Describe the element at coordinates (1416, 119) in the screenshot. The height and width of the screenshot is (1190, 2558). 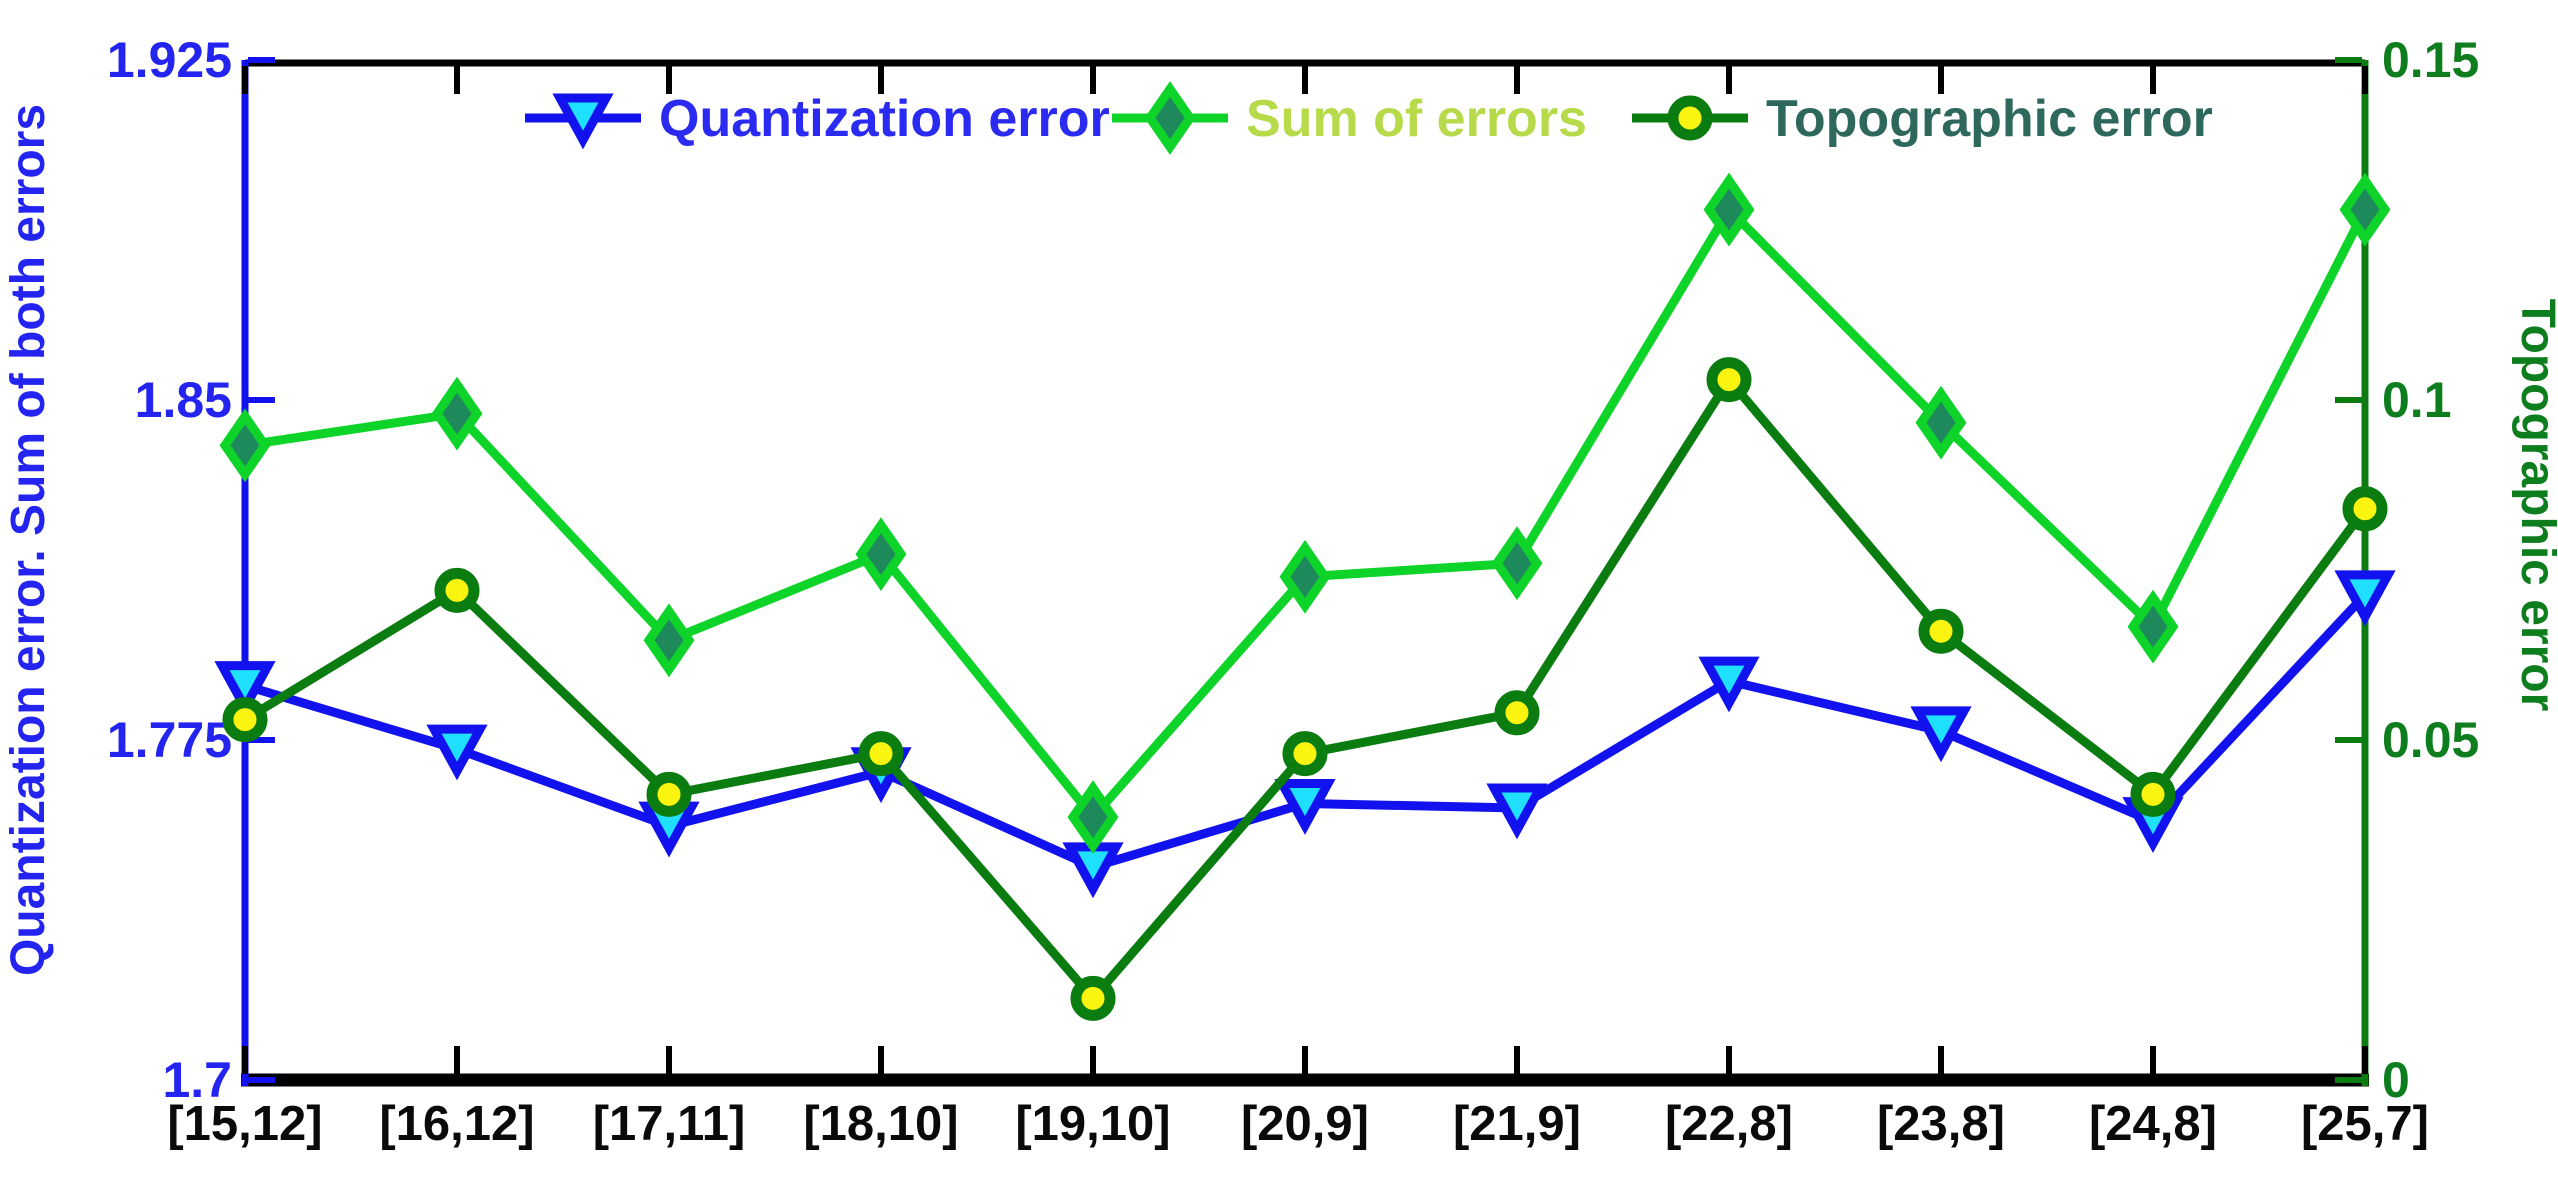
I see `legend-label-2: Sum of errors` at that location.